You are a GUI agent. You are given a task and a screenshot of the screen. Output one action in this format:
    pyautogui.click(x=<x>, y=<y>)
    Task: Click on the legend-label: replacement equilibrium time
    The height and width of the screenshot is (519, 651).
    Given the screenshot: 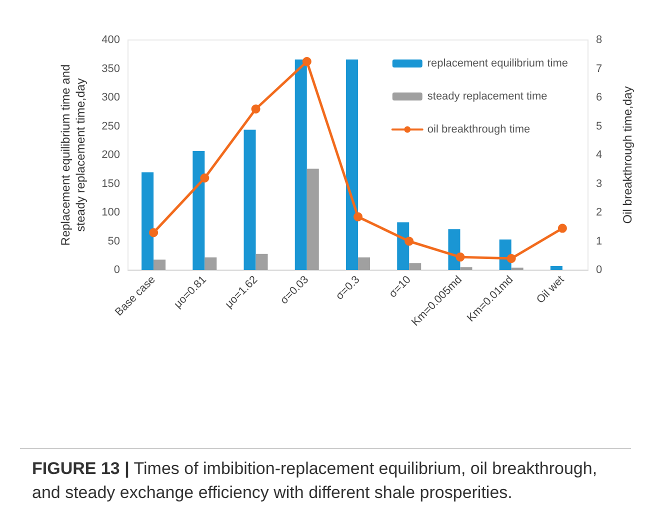 What is the action you would take?
    pyautogui.click(x=497, y=64)
    